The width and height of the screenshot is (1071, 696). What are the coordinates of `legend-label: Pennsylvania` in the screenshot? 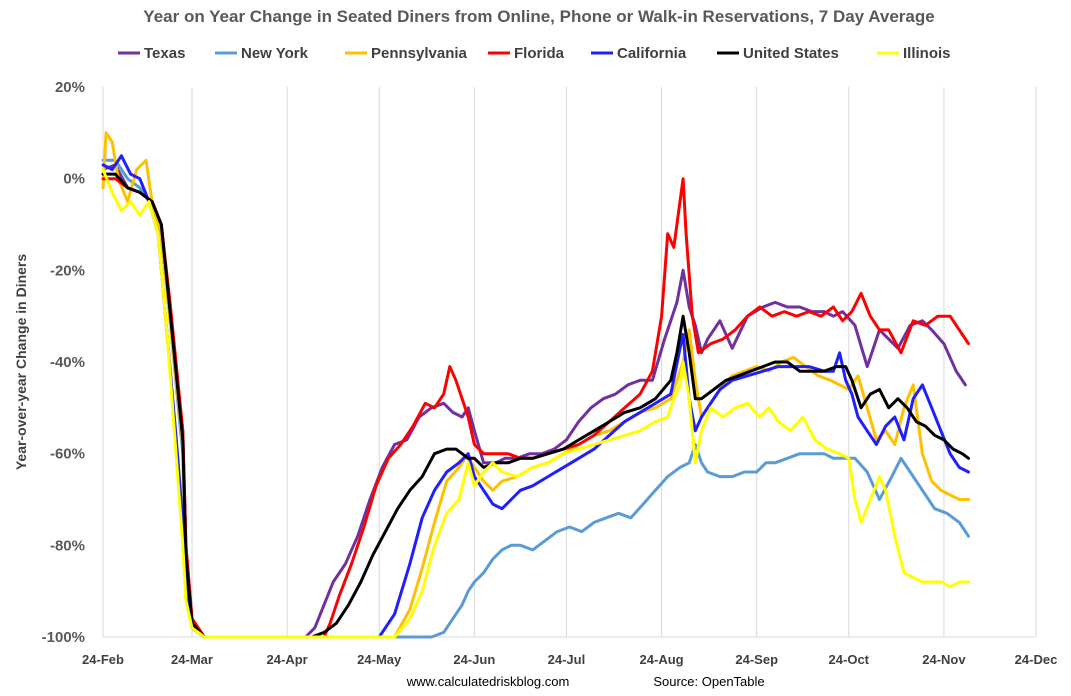 It's located at (419, 53).